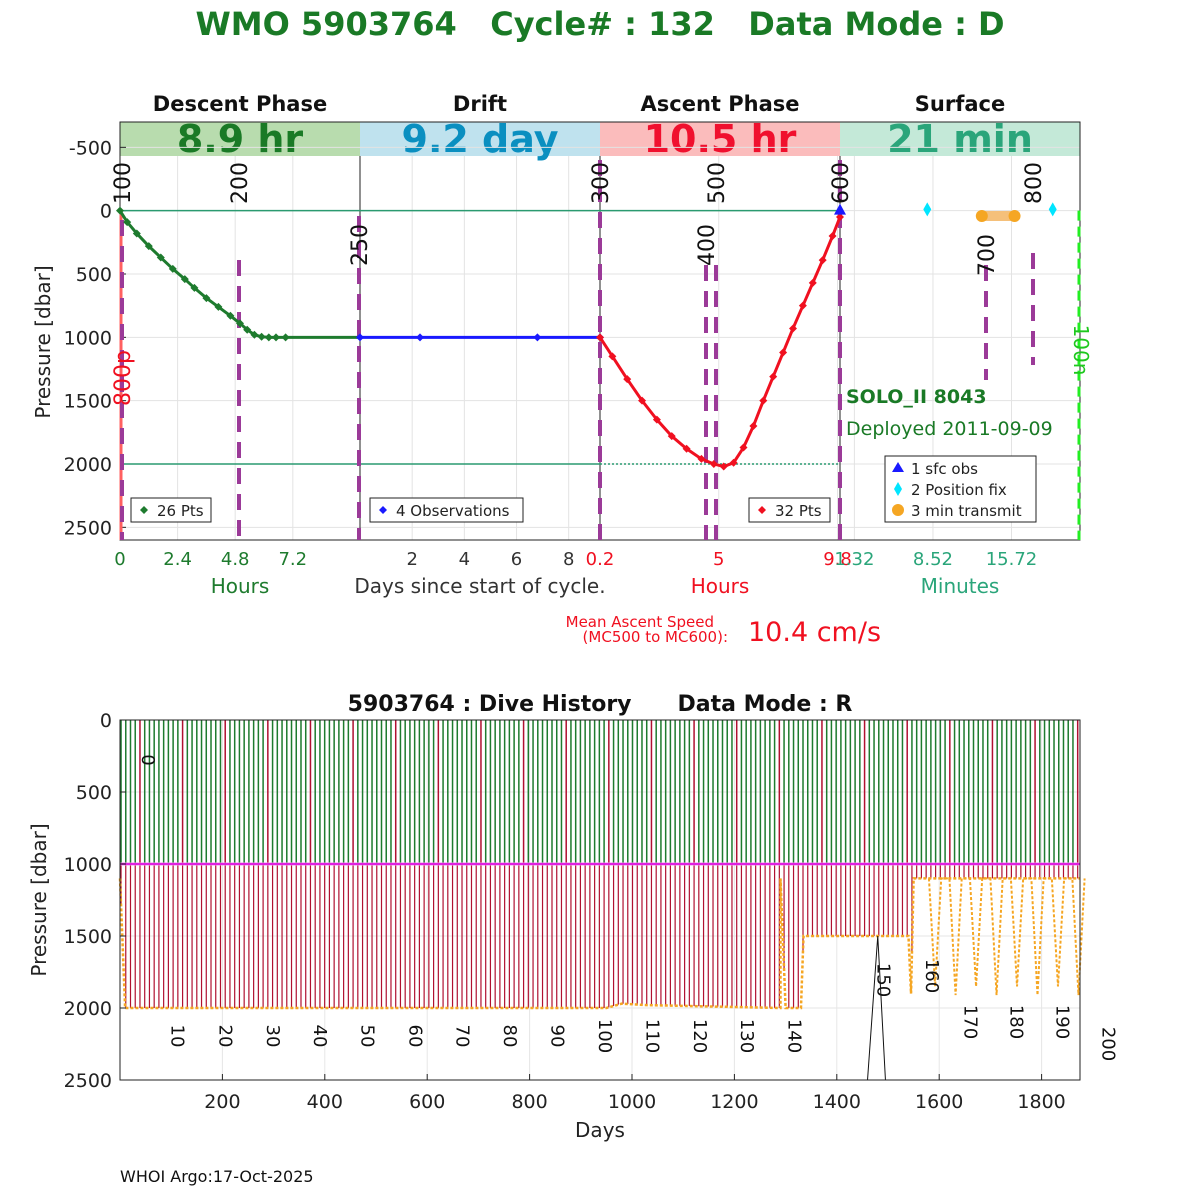  Describe the element at coordinates (88, 338) in the screenshot. I see `y-tick-label: 1000` at that location.